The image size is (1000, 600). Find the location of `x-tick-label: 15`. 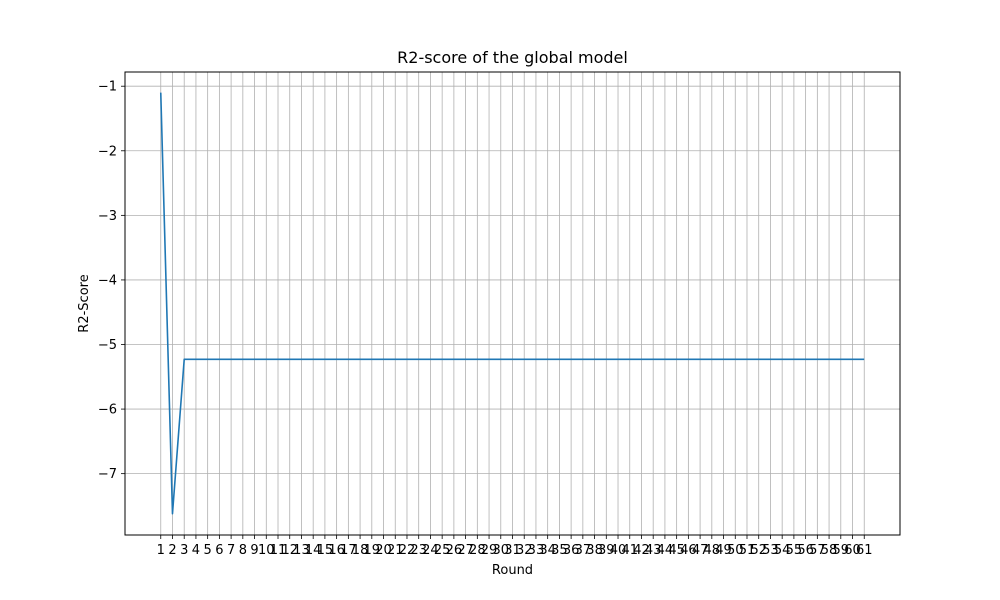

x-tick-label: 15 is located at coordinates (325, 550).